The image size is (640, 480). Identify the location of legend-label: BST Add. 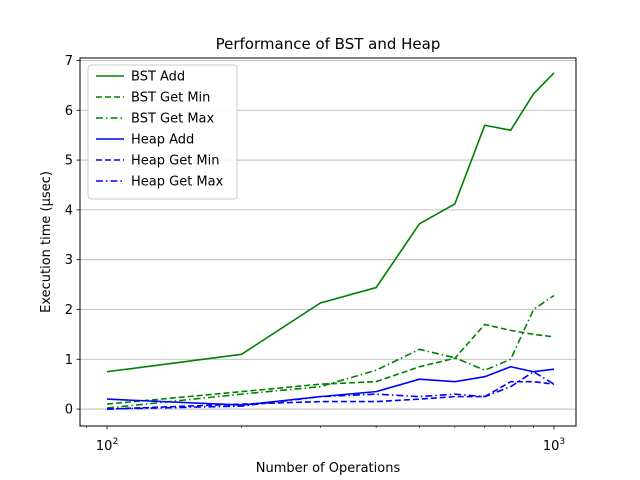
(158, 77).